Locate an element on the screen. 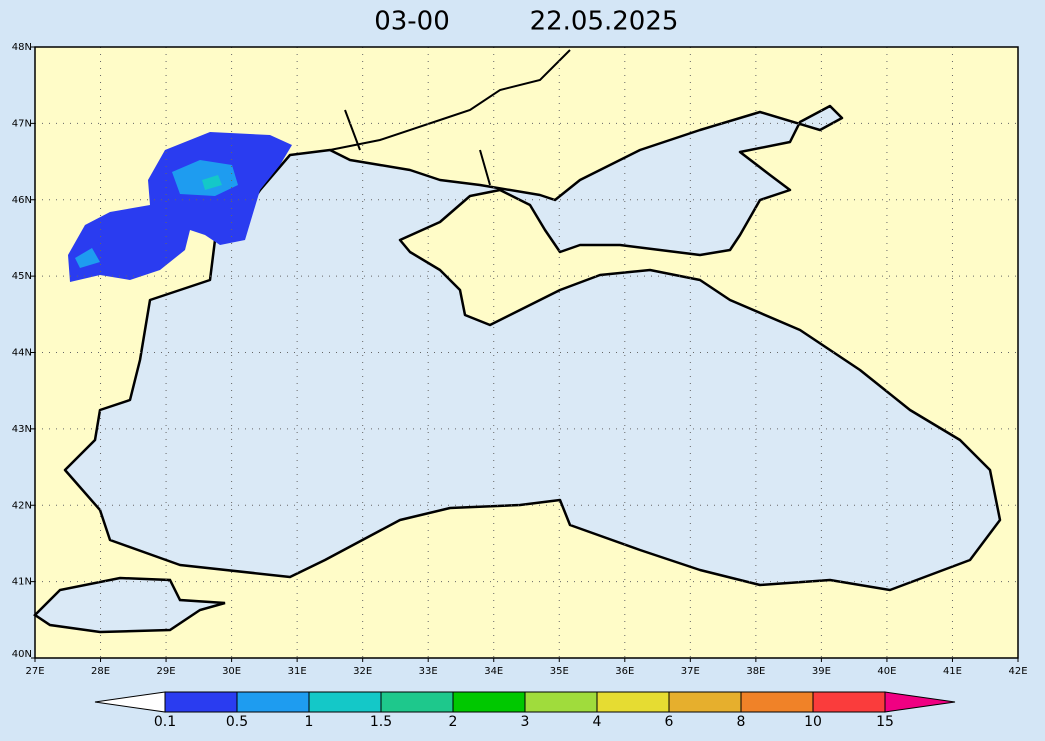 Image resolution: width=1045 pixels, height=741 pixels. title-date: 22.05.2025 is located at coordinates (604, 22).